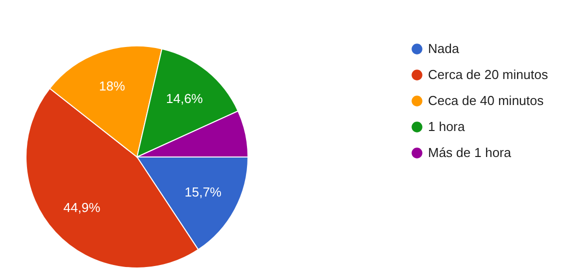  Describe the element at coordinates (444, 48) in the screenshot. I see `legend-label: Nada` at that location.